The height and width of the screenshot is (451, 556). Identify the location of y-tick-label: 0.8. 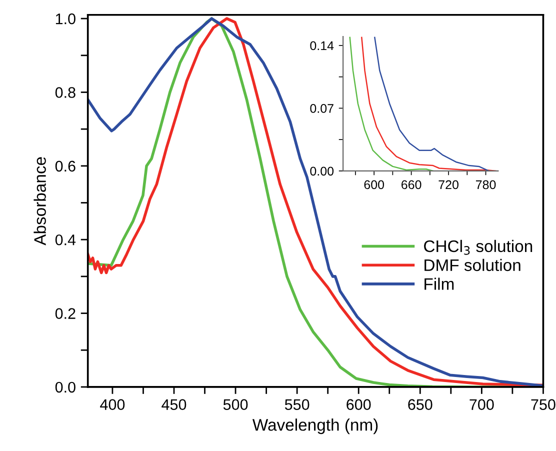
(65, 92).